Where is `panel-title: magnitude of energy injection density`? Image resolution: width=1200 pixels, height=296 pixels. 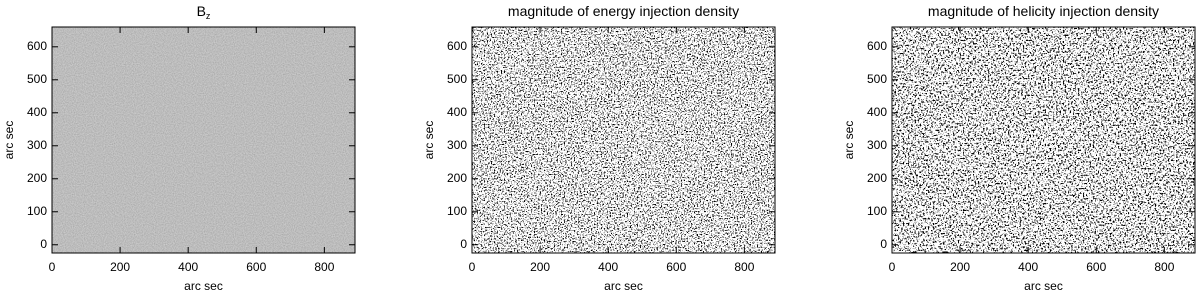
panel-title: magnitude of energy injection density is located at coordinates (623, 11).